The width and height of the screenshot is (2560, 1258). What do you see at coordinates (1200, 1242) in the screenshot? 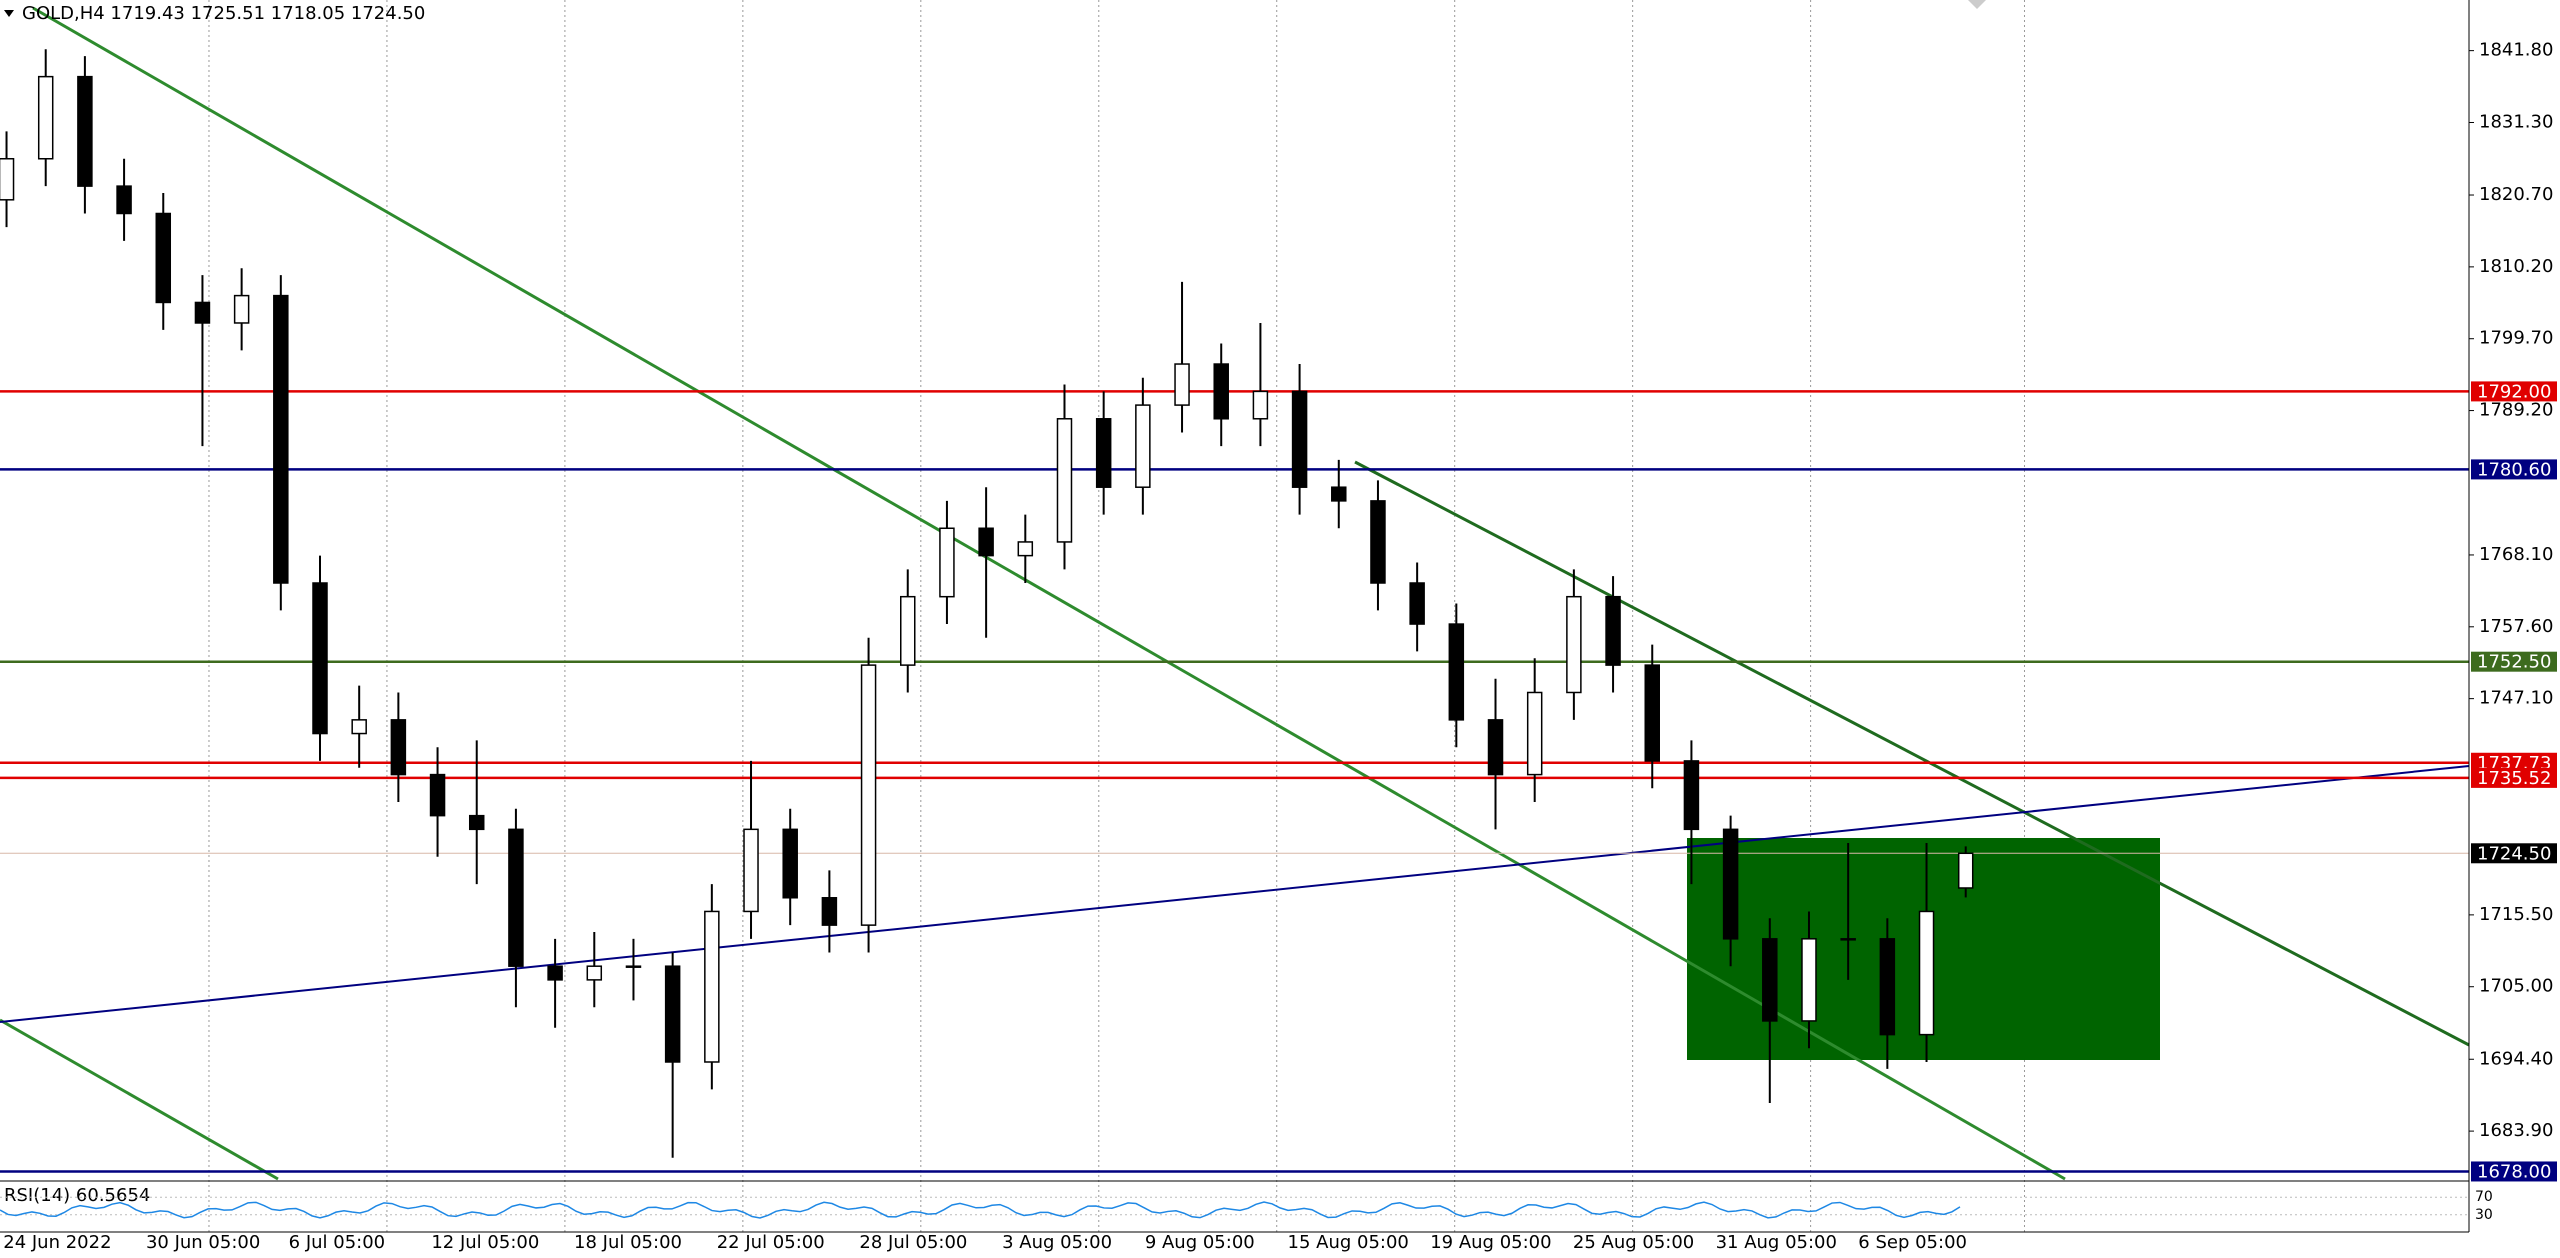
I see `x-tick-label: 9 Aug 05:00` at bounding box center [1200, 1242].